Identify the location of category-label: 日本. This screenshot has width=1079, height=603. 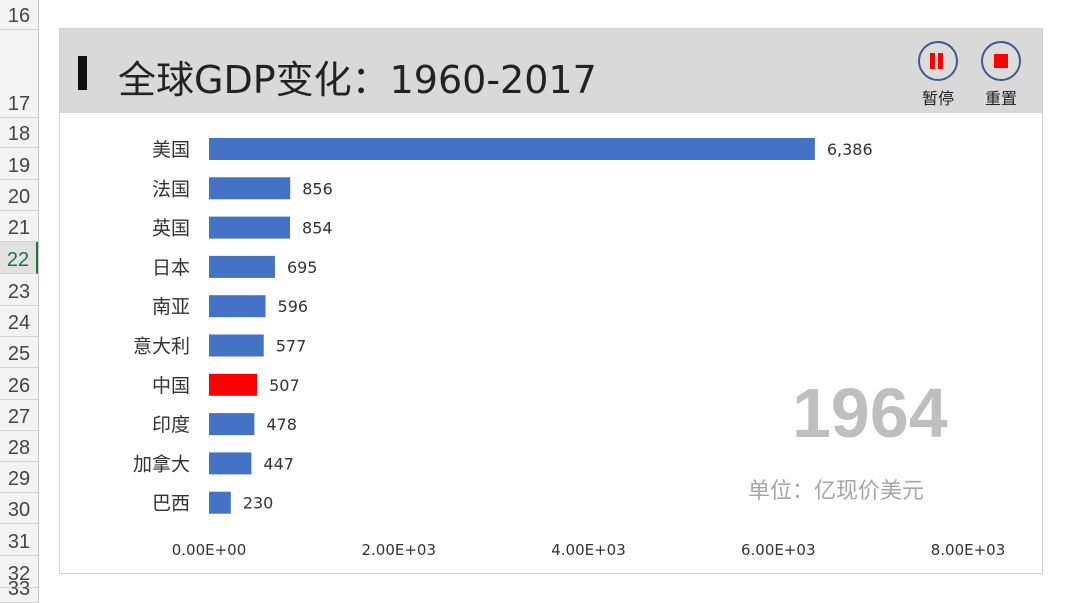
(171, 268).